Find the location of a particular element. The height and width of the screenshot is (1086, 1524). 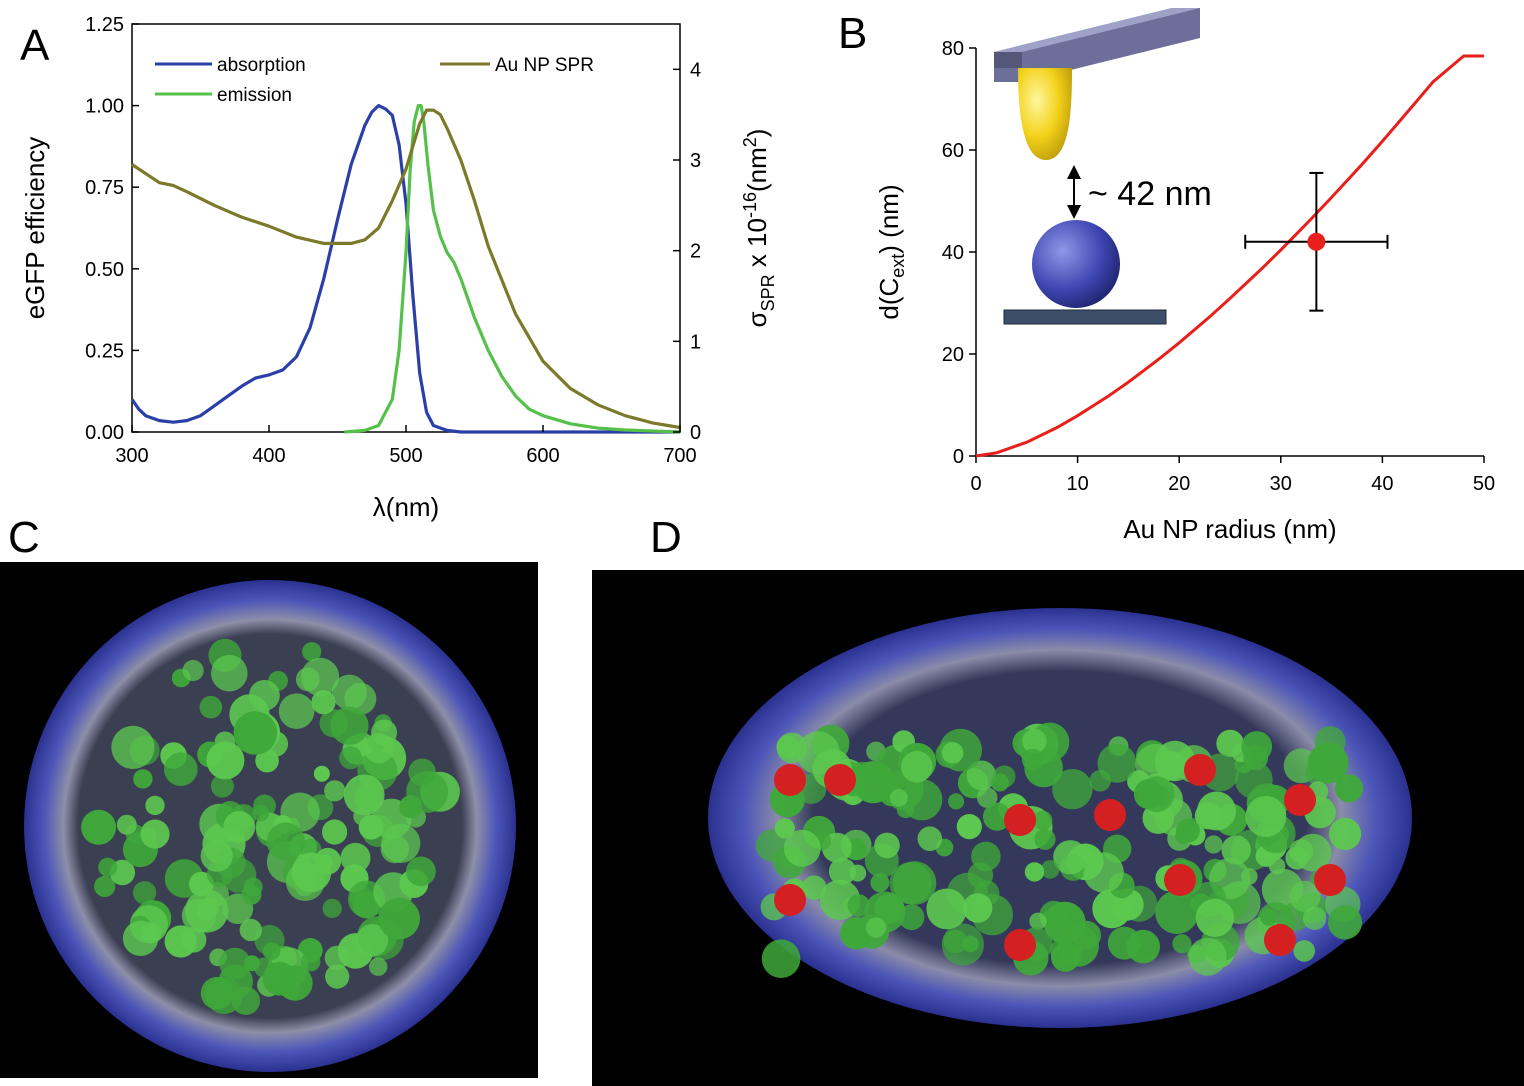

chart-a-xtick-label: 500 is located at coordinates (405, 456).